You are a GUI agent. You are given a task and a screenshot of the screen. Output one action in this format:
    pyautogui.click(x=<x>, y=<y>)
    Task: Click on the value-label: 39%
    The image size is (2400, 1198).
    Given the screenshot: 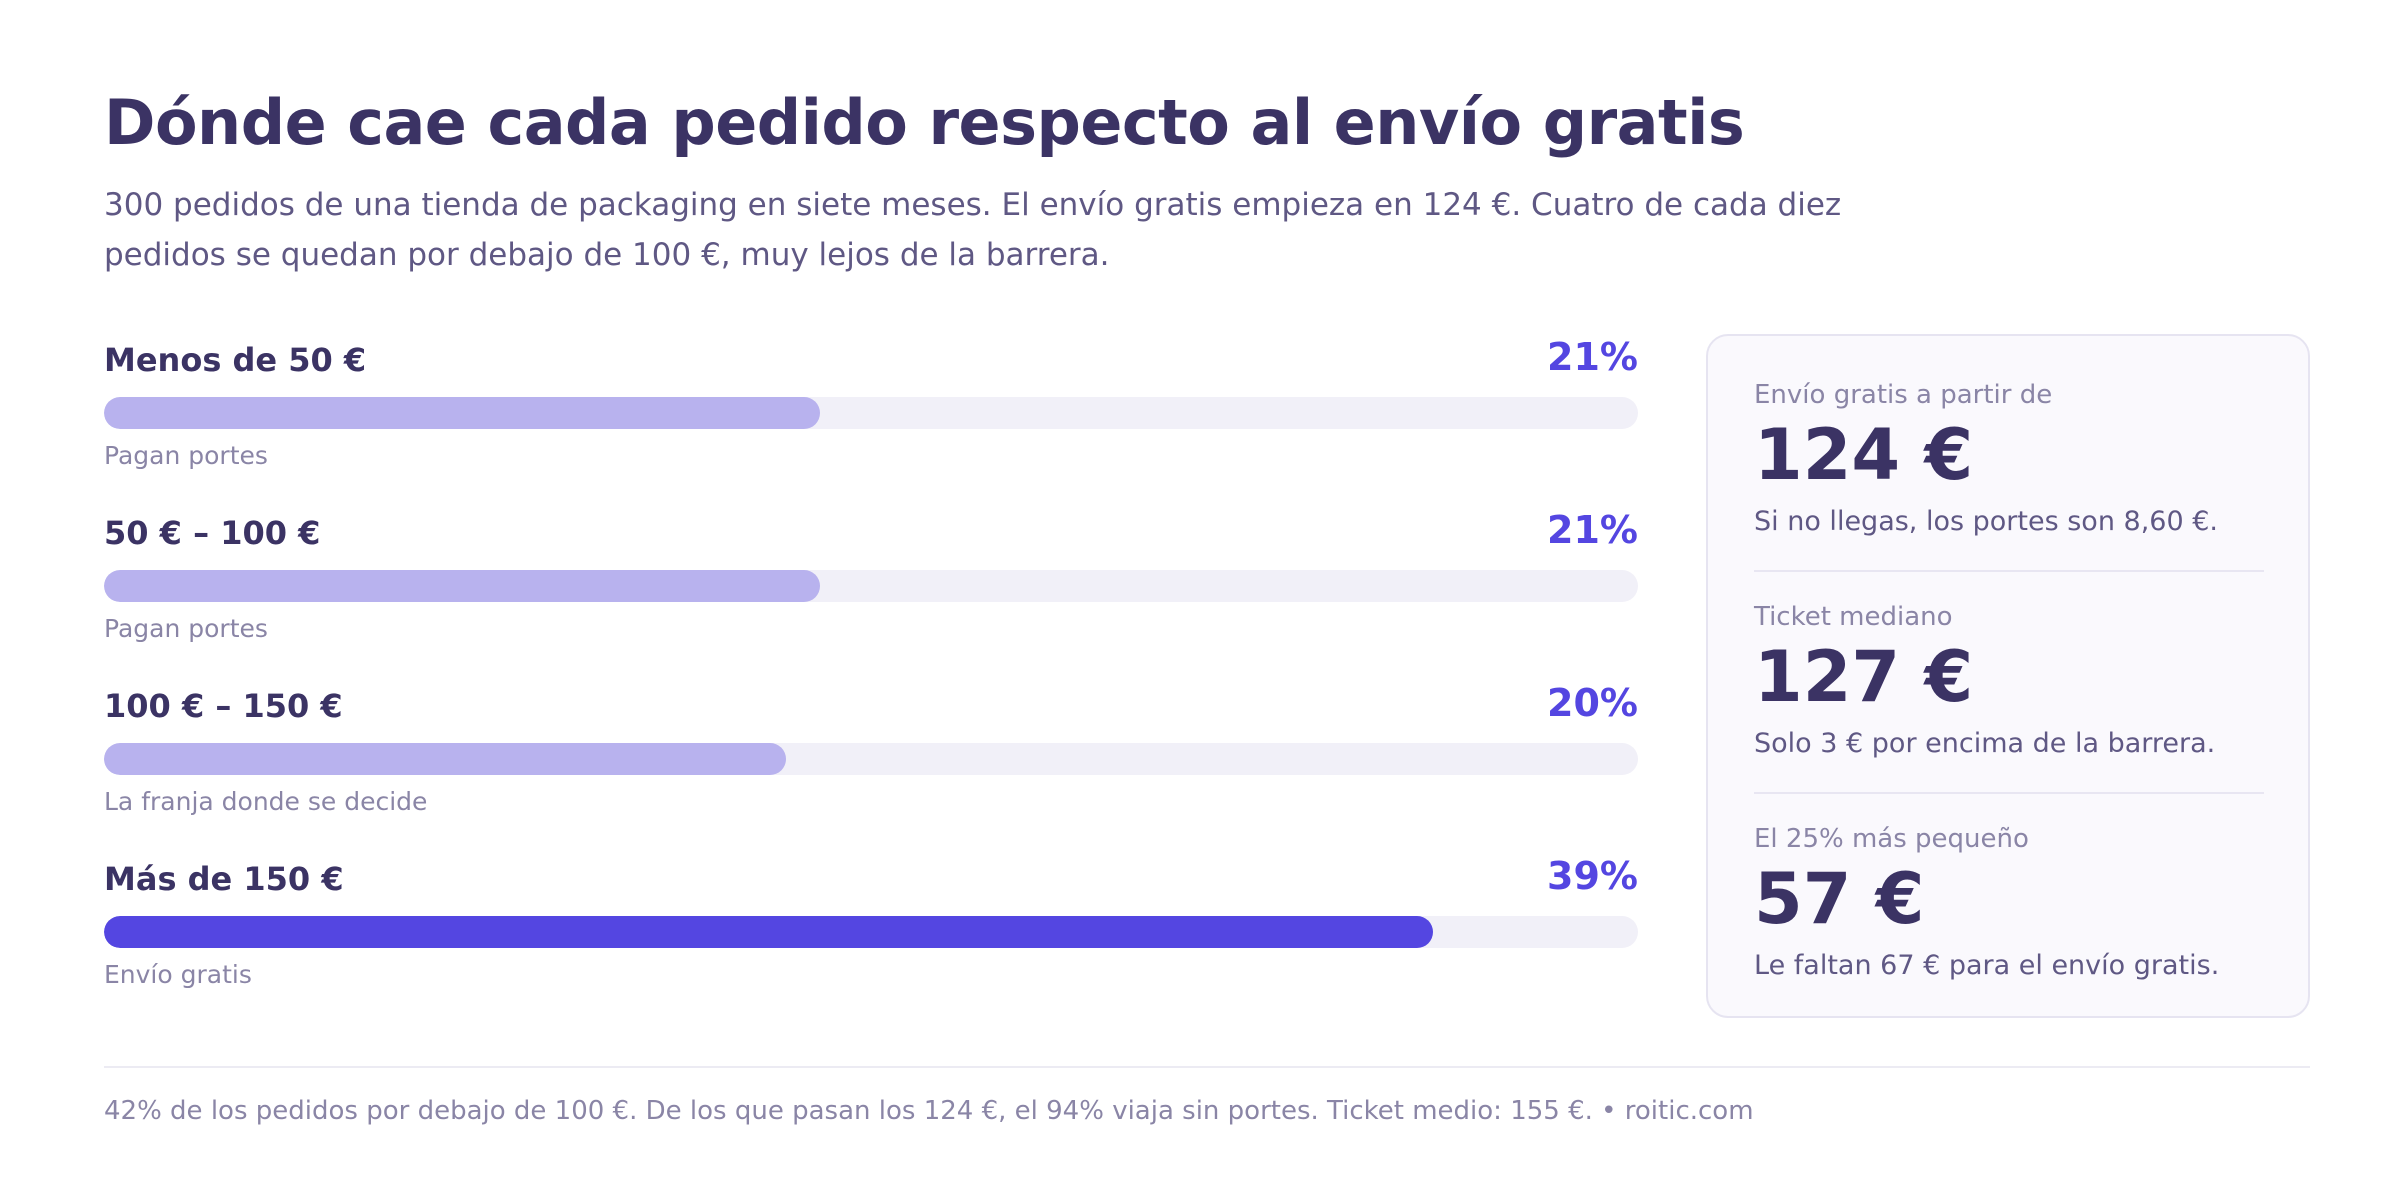 What is the action you would take?
    pyautogui.click(x=1592, y=876)
    